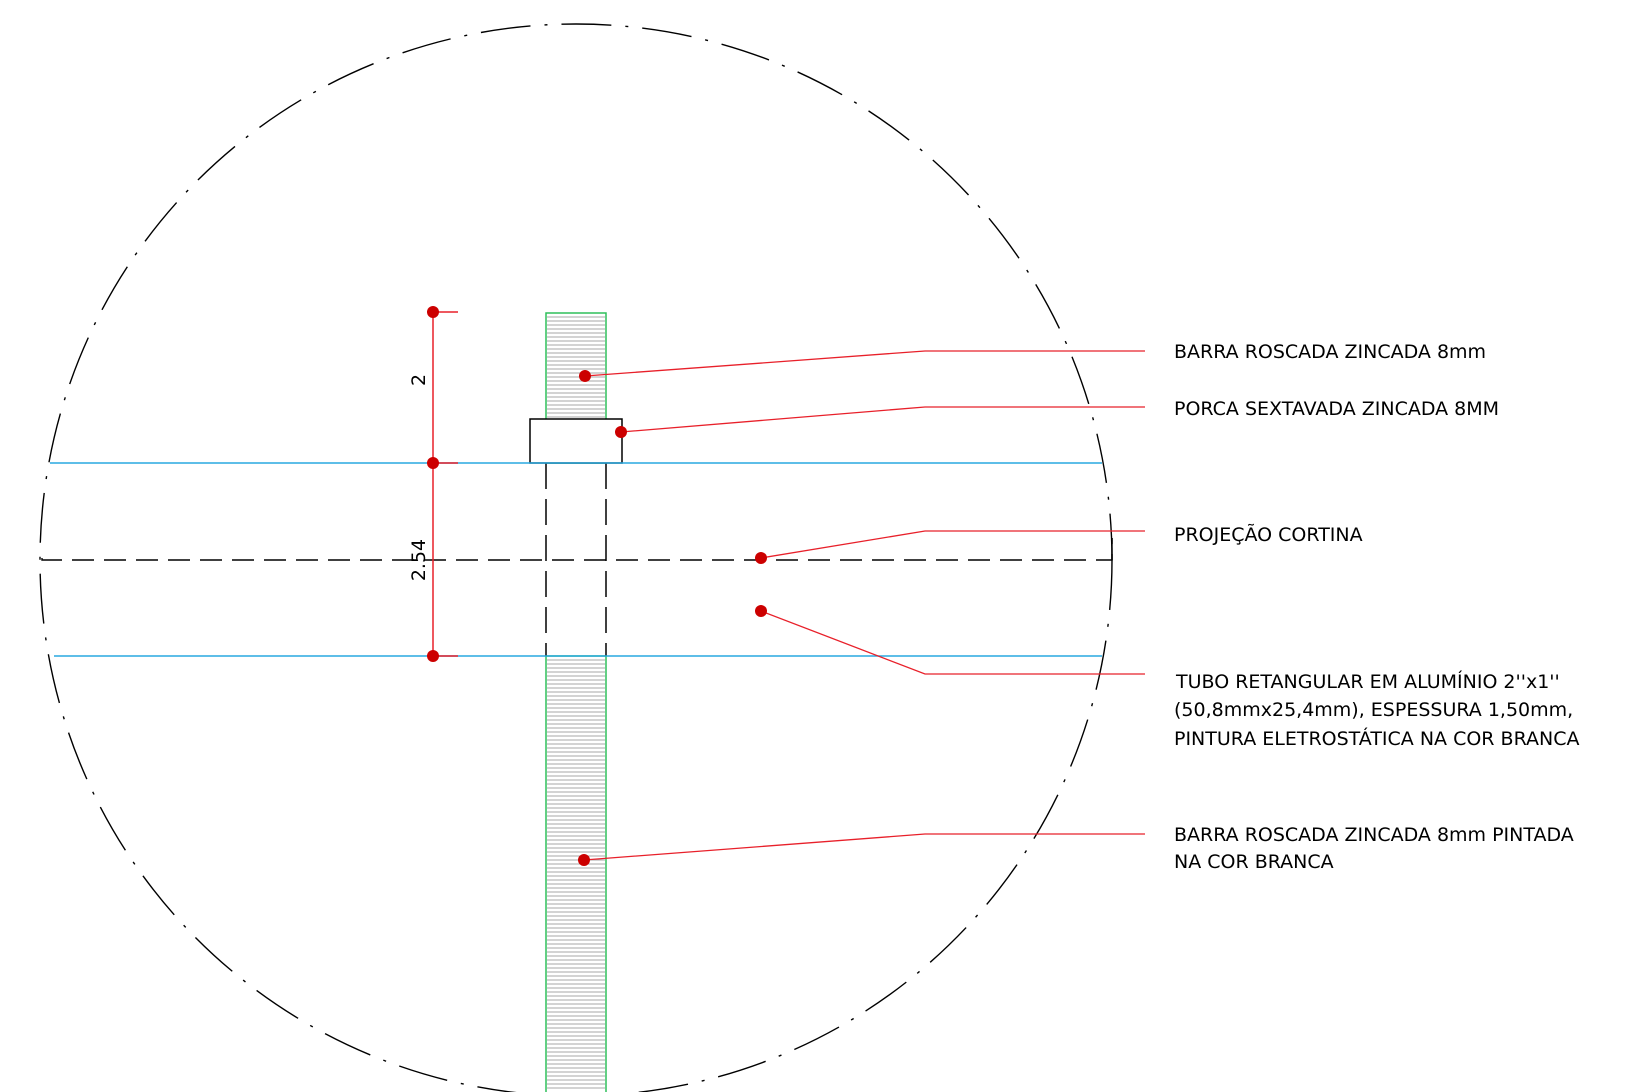 This screenshot has width=1635, height=1092. Describe the element at coordinates (950, 640) in the screenshot. I see `leader-tube` at that location.